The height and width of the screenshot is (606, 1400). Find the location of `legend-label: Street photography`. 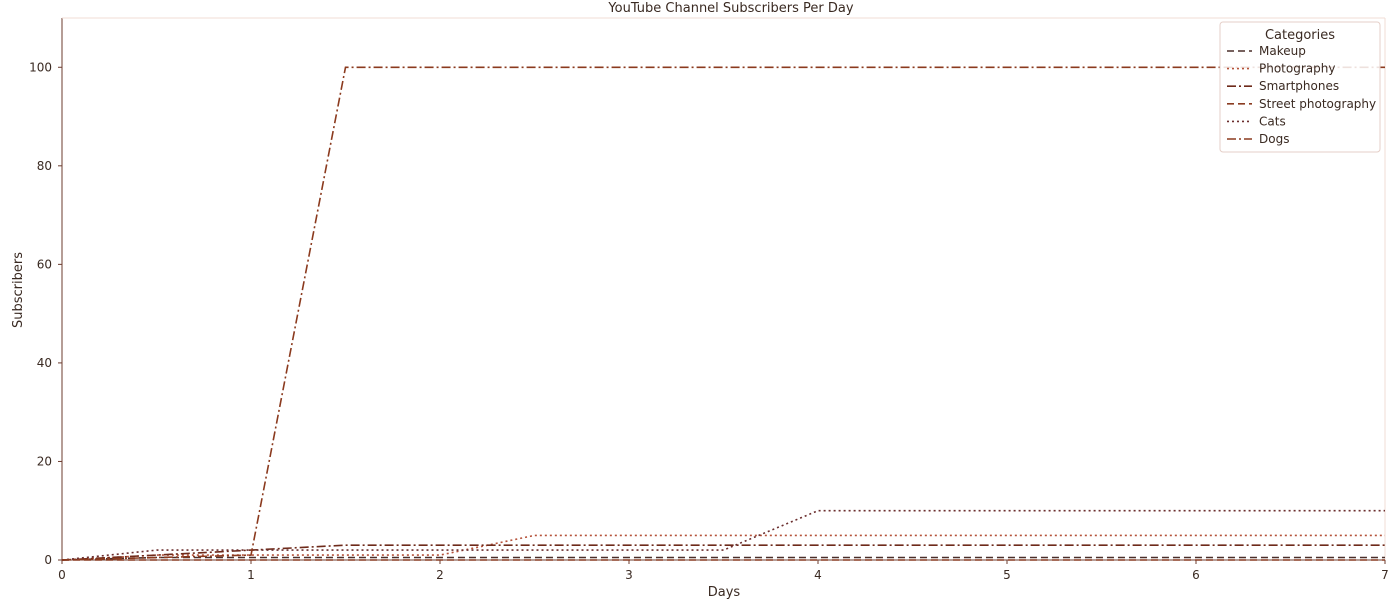

legend-label: Street photography is located at coordinates (1317, 104).